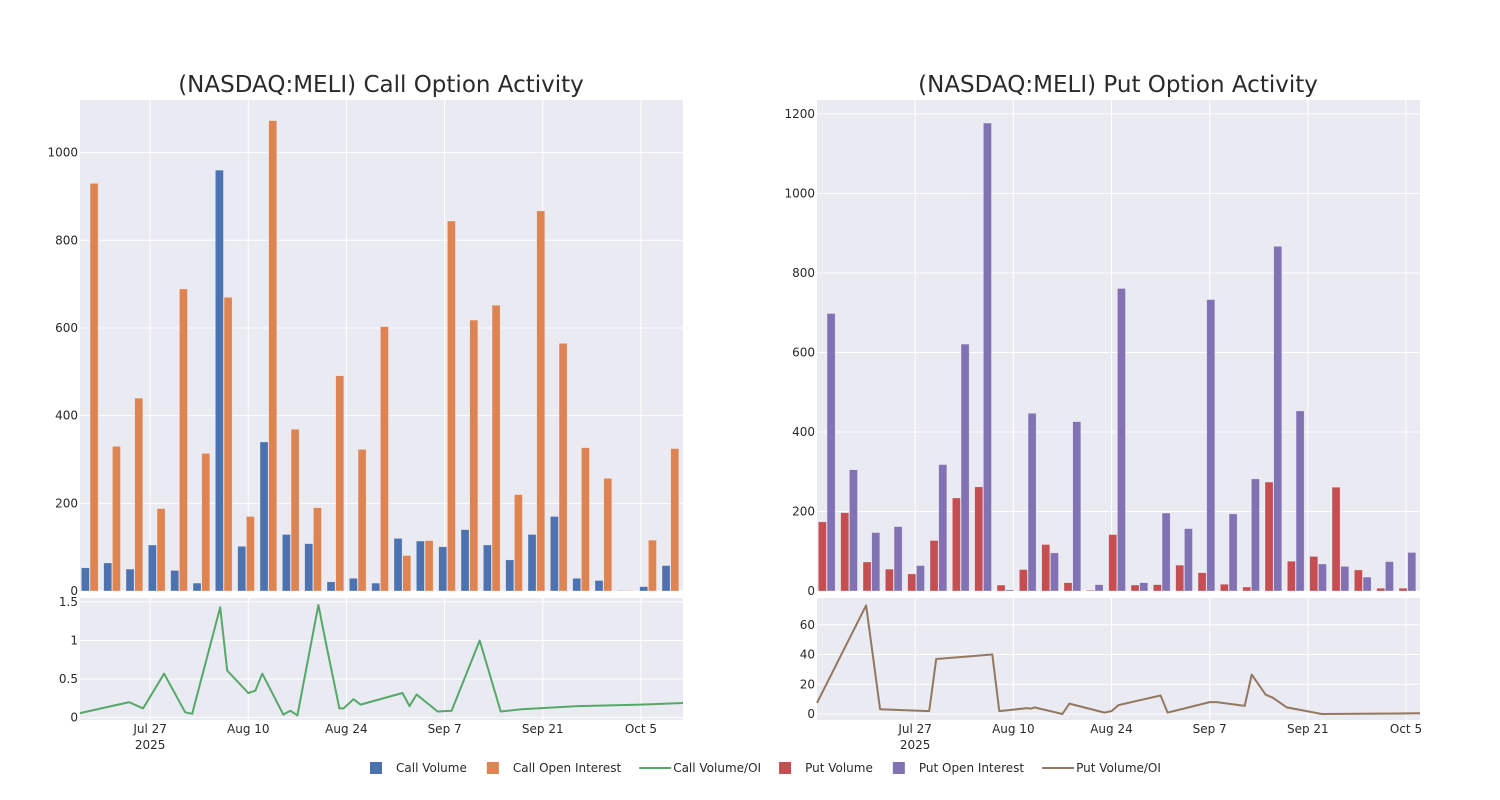 The height and width of the screenshot is (800, 1500). I want to click on call-ratio-y-tick-label: 0, so click(74, 718).